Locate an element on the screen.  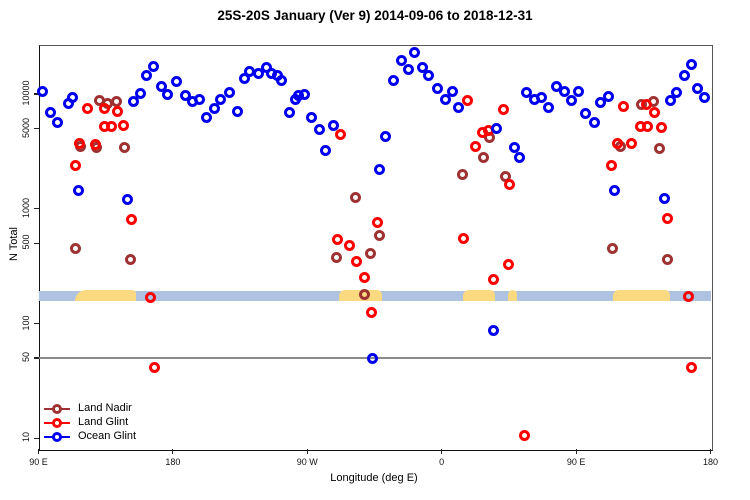
y-tick-label: 500 is located at coordinates (26, 242).